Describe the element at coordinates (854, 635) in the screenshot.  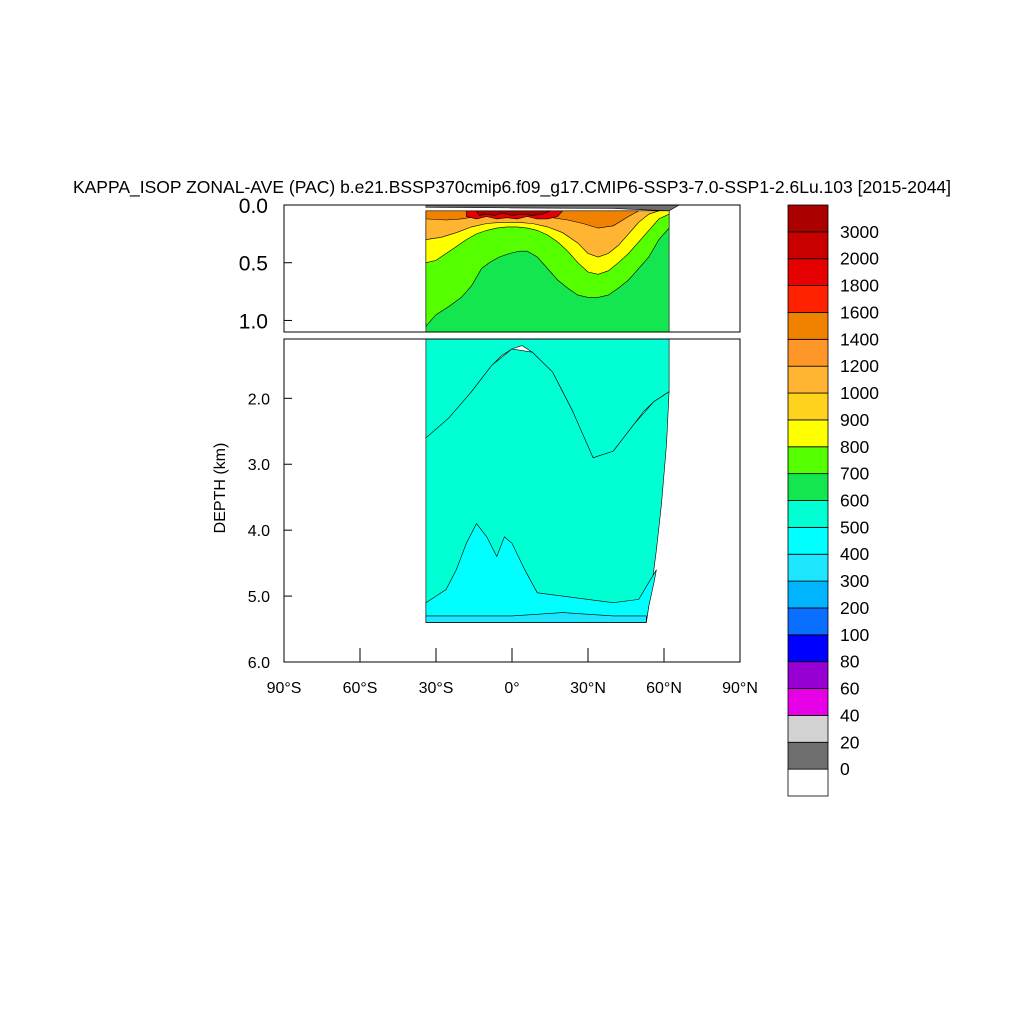
I see `colorbar-level-label: 100` at that location.